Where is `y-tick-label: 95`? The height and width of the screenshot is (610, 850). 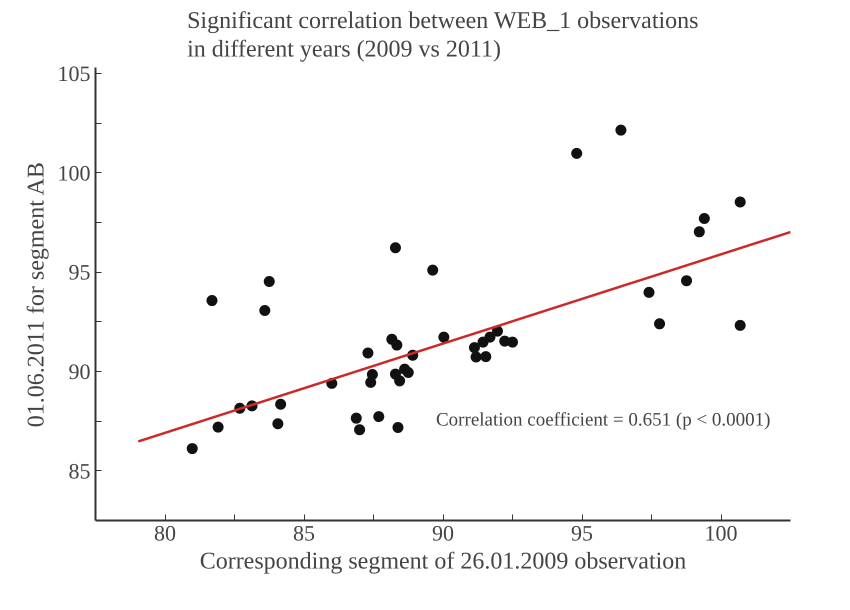
y-tick-label: 95 is located at coordinates (79, 272).